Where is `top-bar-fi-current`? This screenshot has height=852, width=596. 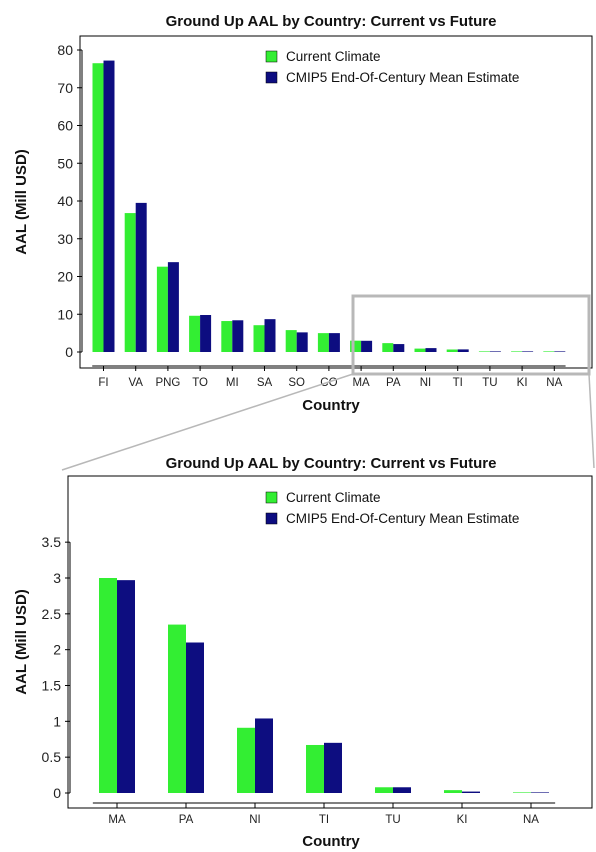 top-bar-fi-current is located at coordinates (98, 208).